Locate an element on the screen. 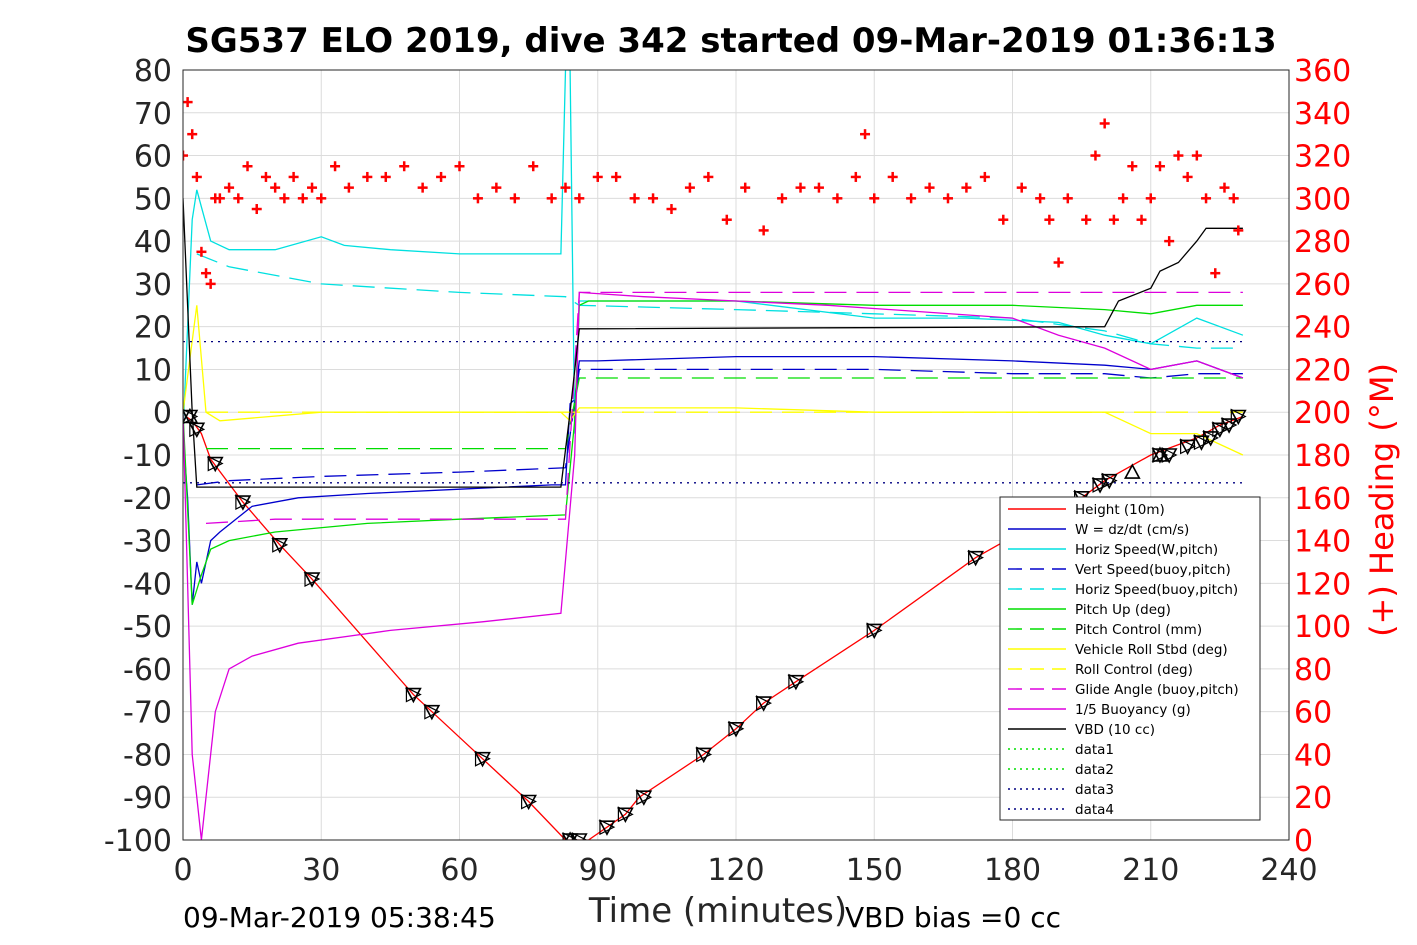  y-tick-label: -10 is located at coordinates (147, 456).